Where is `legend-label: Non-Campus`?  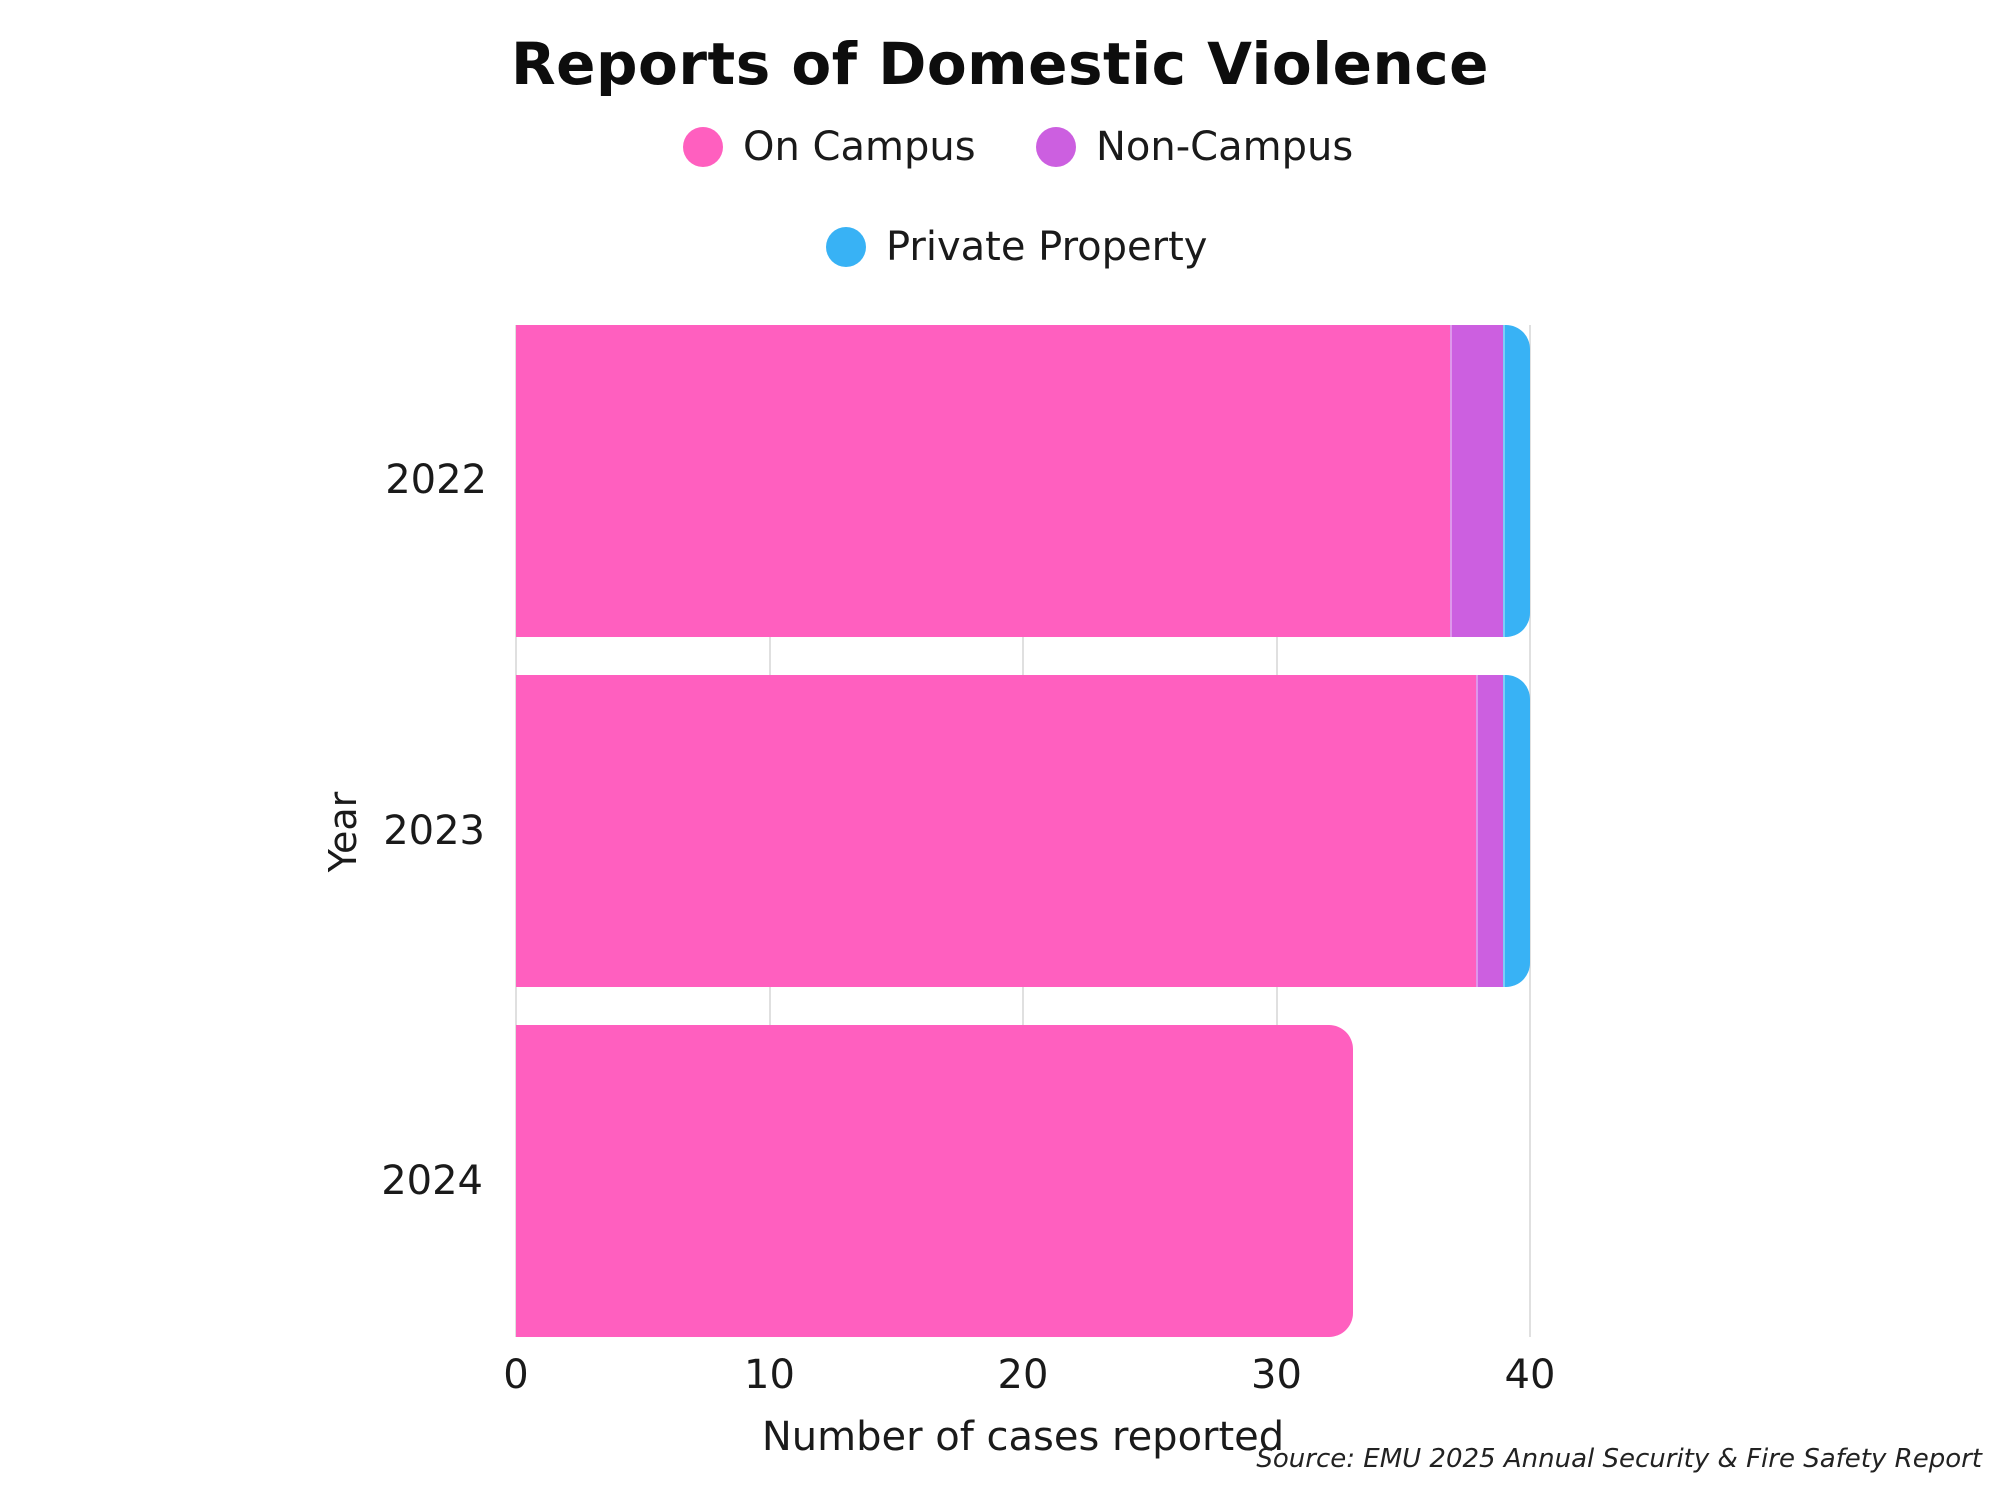 legend-label: Non-Campus is located at coordinates (1225, 147).